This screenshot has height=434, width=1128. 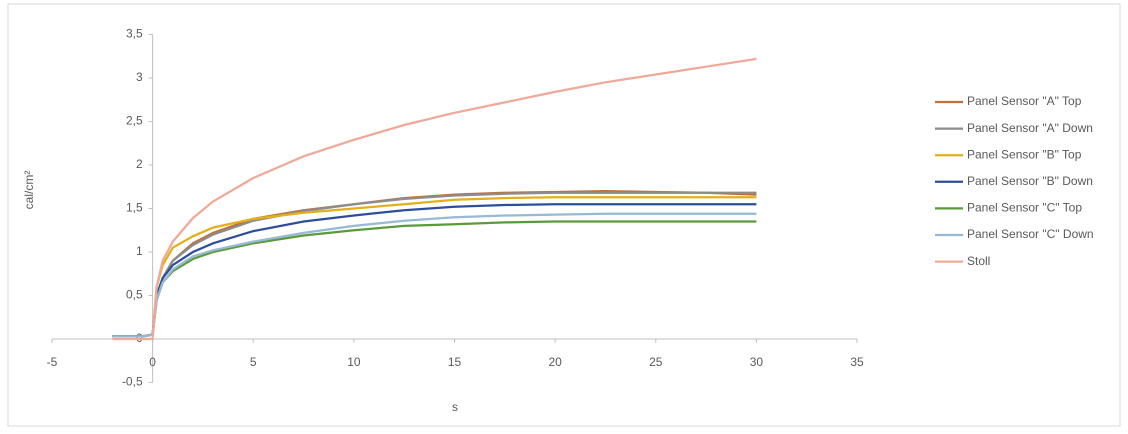 What do you see at coordinates (52, 362) in the screenshot?
I see `x-tick-label: -5` at bounding box center [52, 362].